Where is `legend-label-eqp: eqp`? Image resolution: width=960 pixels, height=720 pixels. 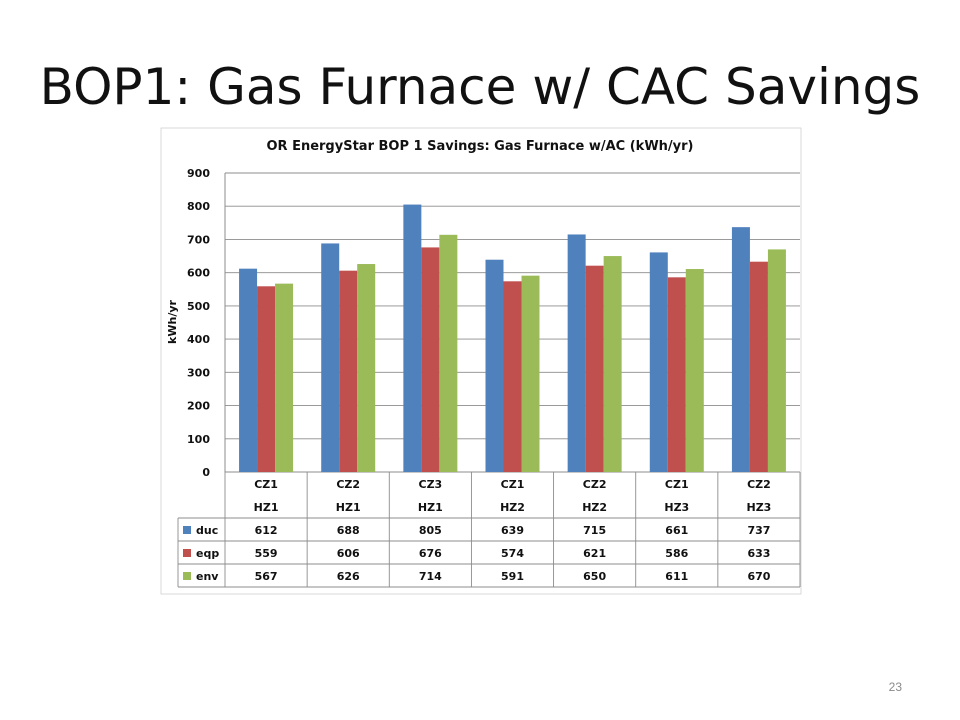 legend-label-eqp: eqp is located at coordinates (207, 553).